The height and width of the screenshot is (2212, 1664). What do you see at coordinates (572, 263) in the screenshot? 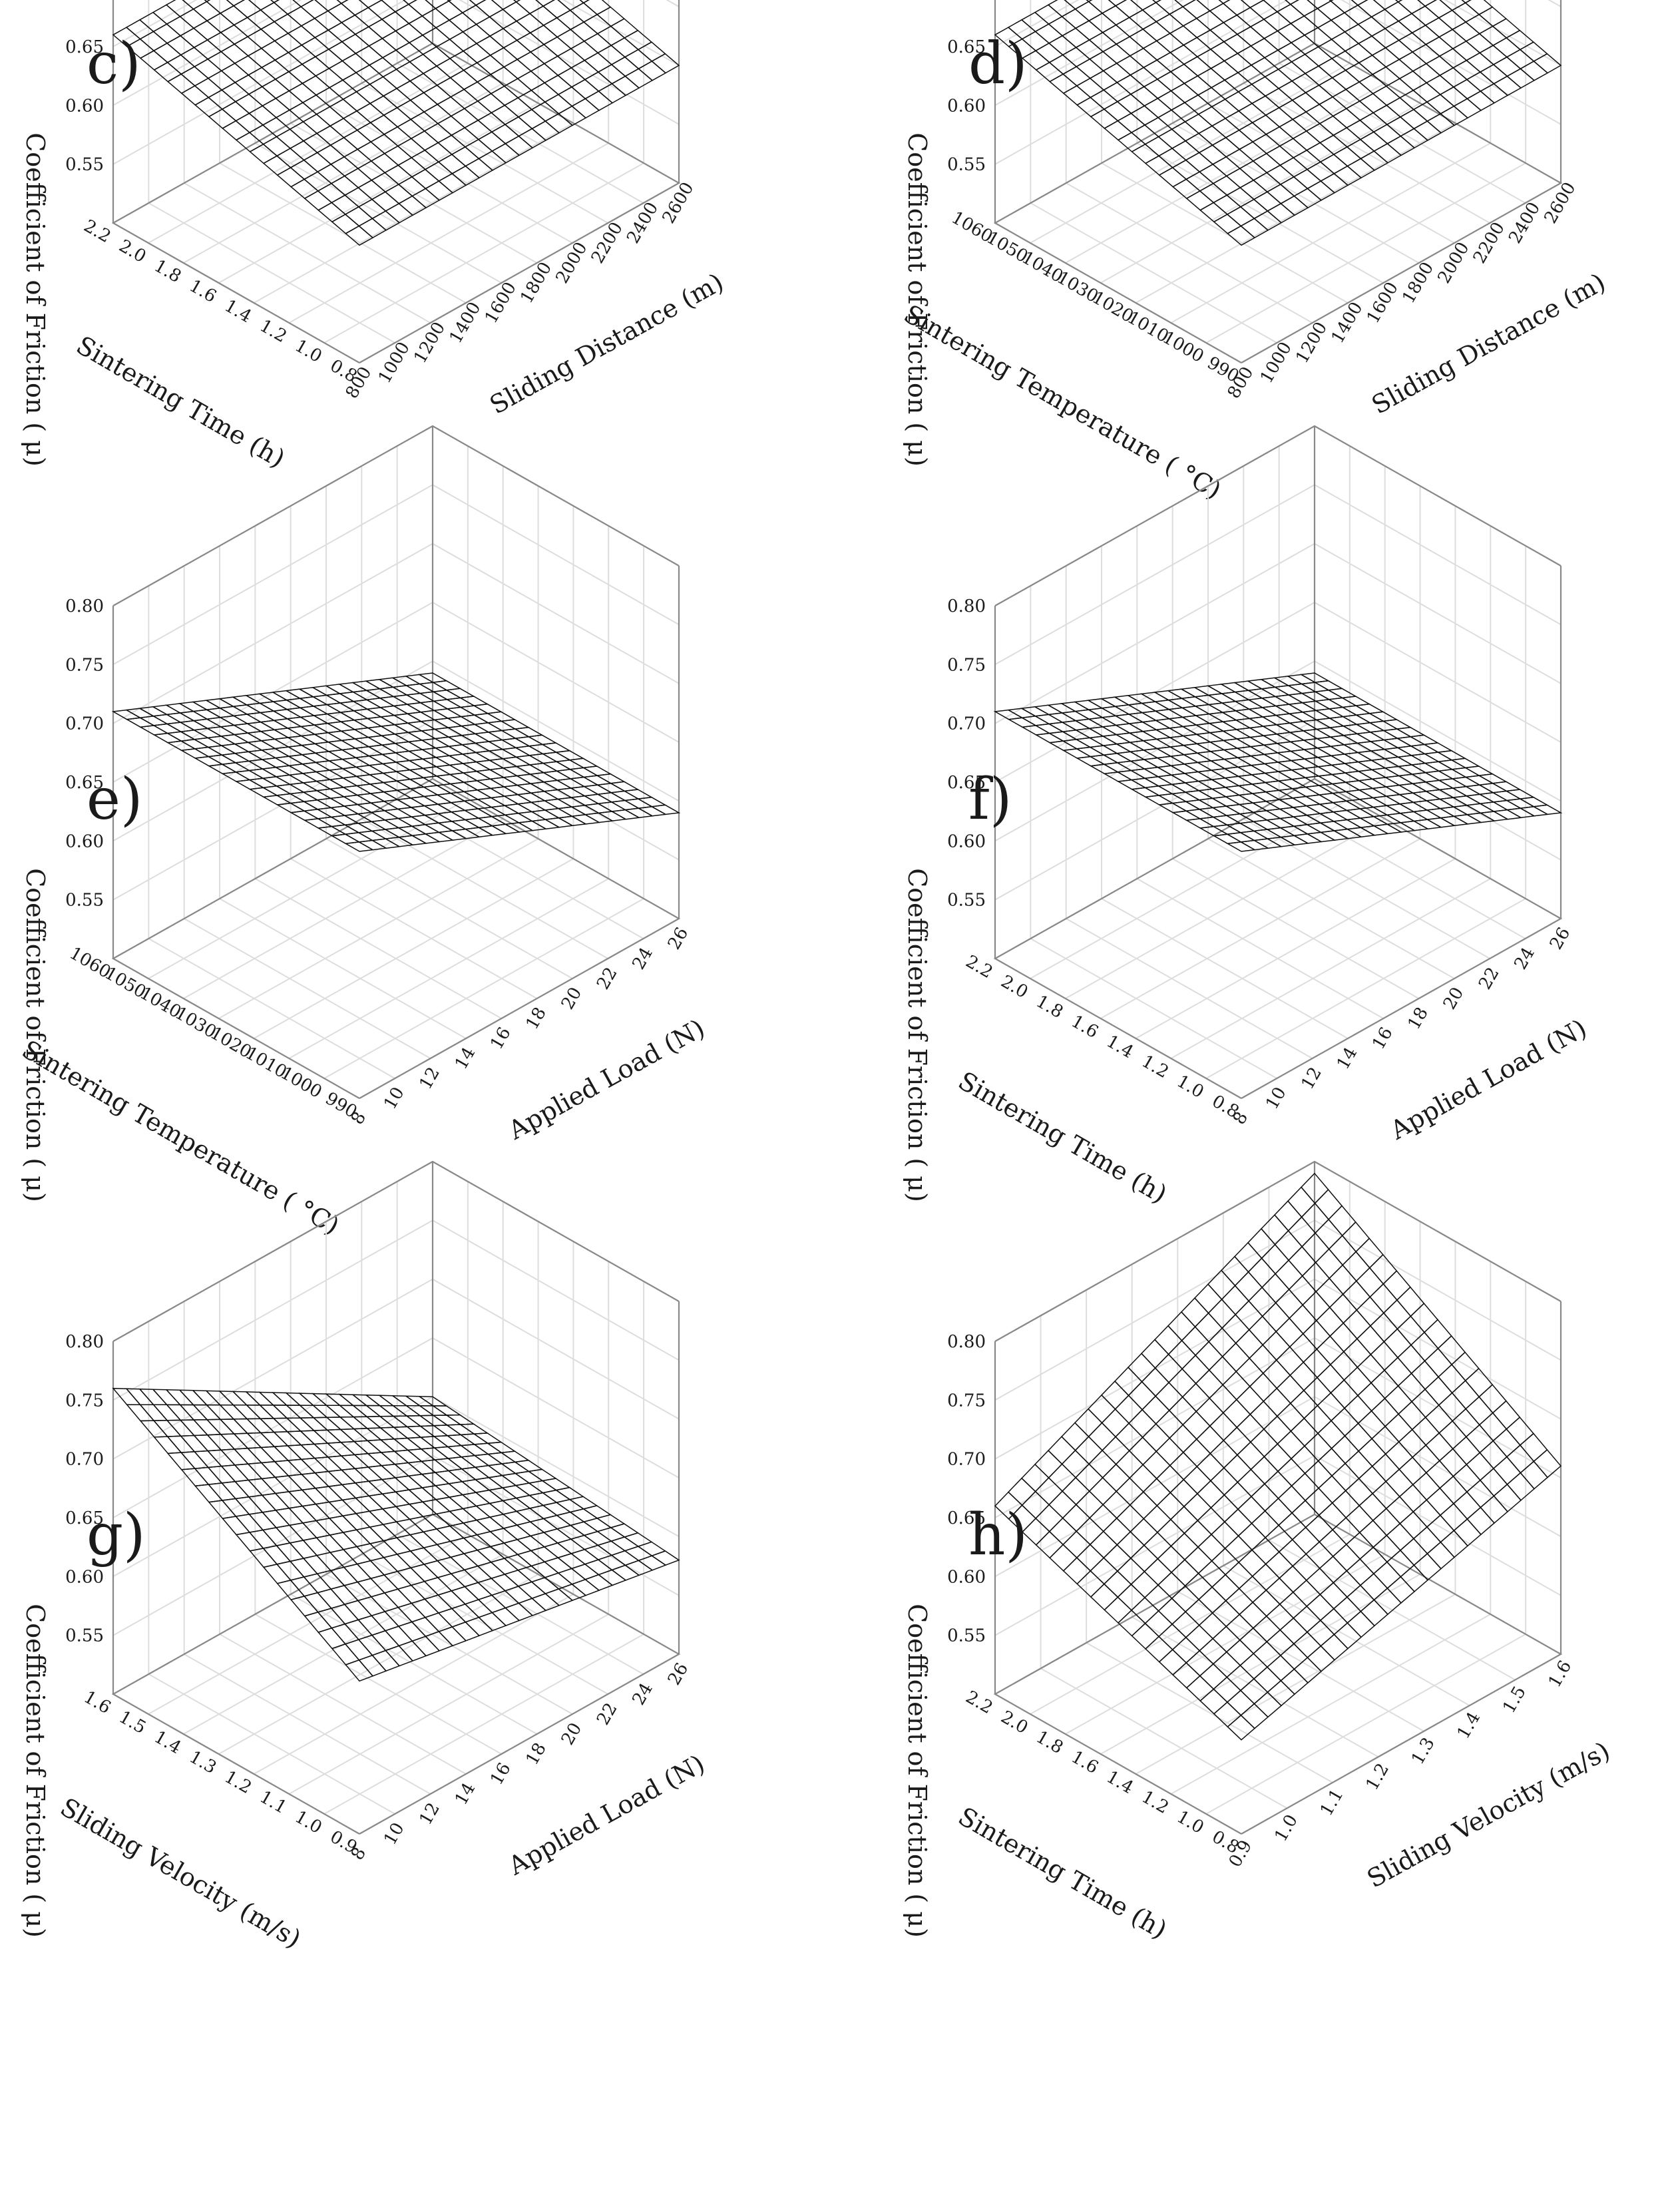
I see `x-tick-label: 2000` at bounding box center [572, 263].